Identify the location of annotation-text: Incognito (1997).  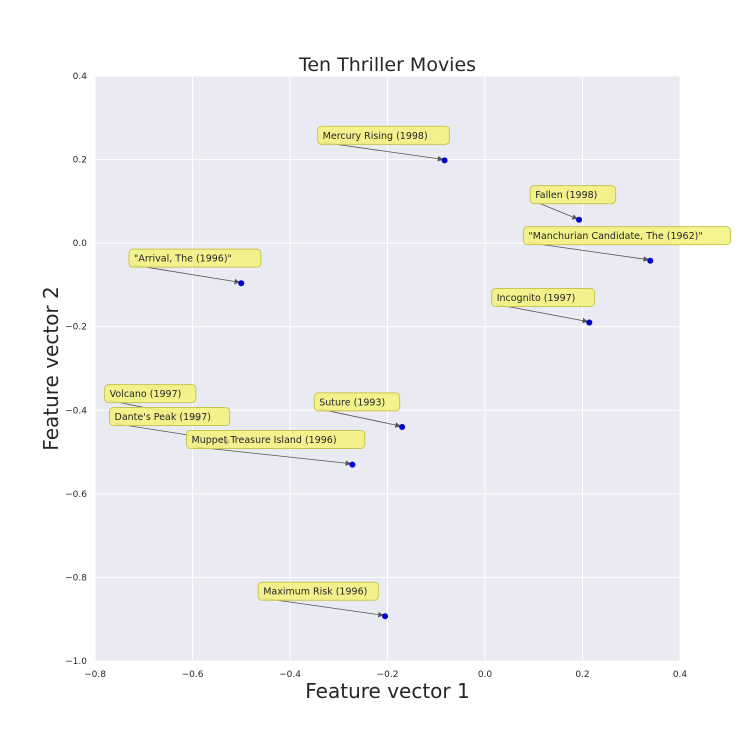
(536, 298).